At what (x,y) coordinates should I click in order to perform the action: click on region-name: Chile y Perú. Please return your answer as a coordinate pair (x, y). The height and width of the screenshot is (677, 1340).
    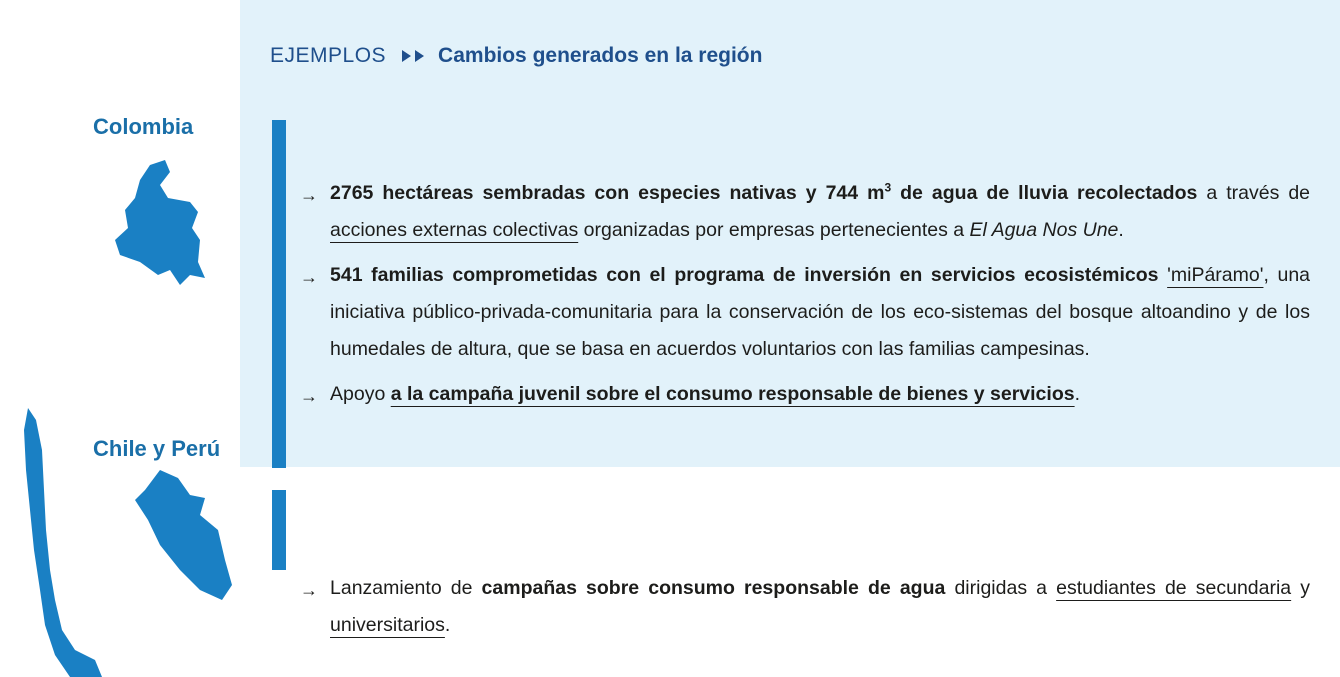
    Looking at the image, I should click on (157, 448).